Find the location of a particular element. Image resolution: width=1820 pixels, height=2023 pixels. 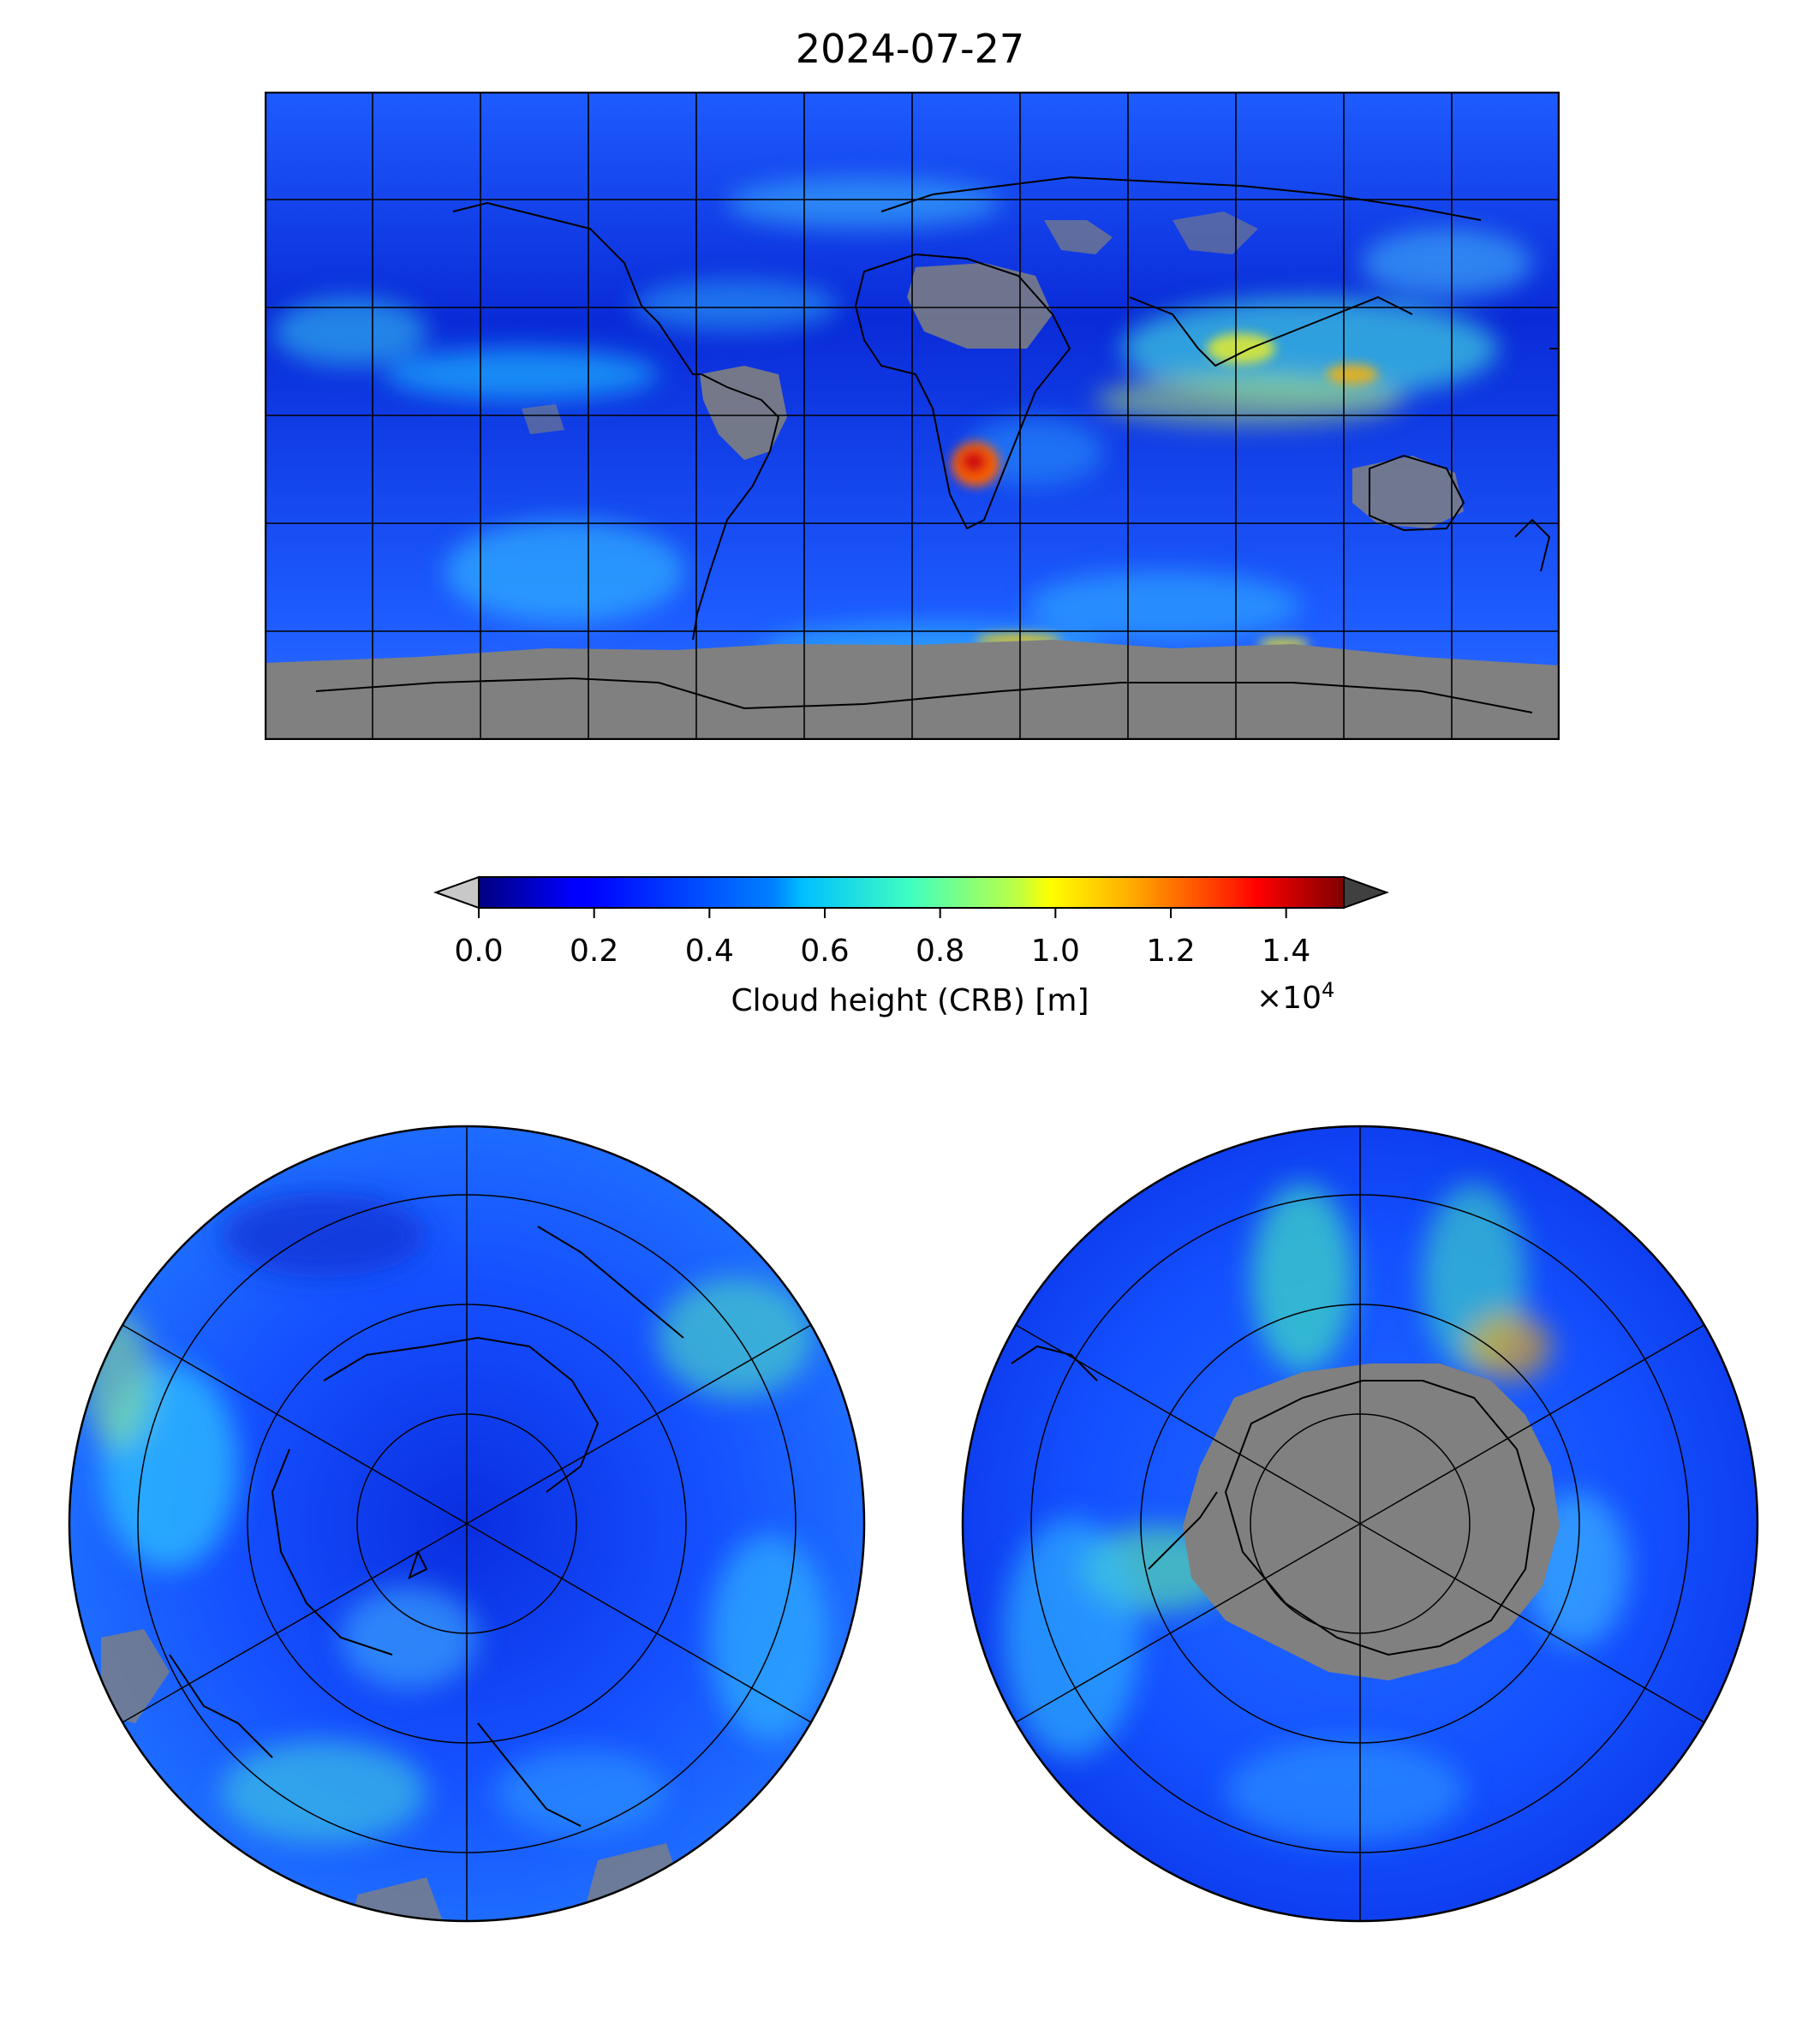

south-no-data is located at coordinates (1371, 1522).